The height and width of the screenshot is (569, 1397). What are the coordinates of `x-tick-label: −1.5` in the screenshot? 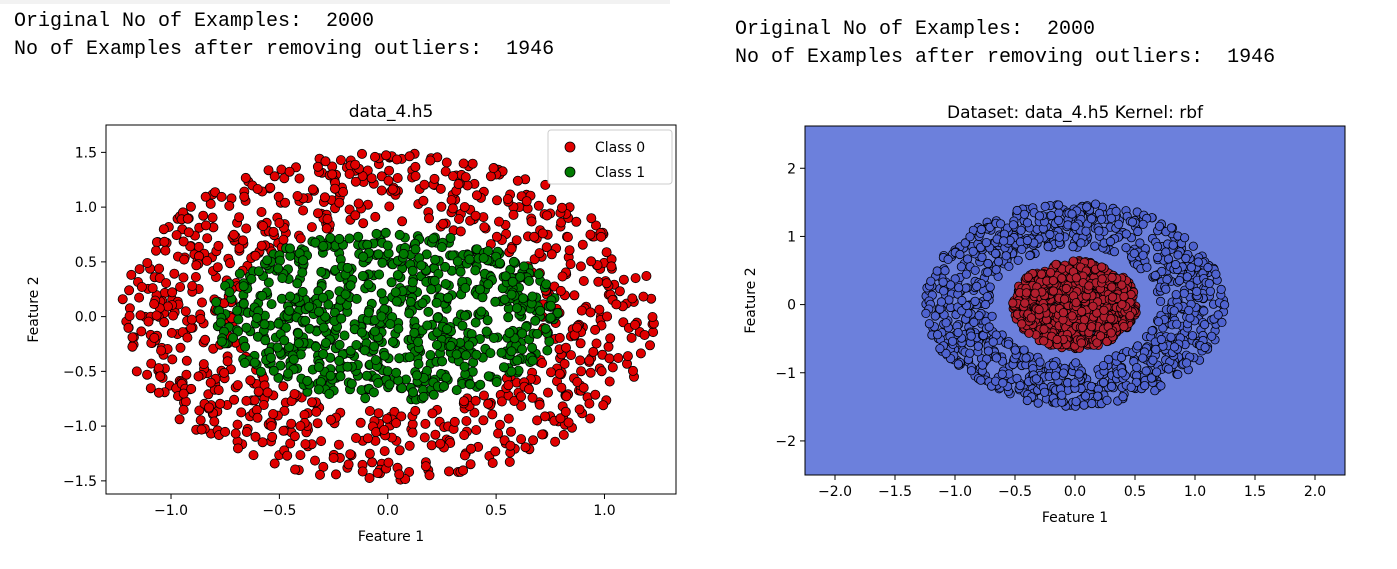 It's located at (895, 492).